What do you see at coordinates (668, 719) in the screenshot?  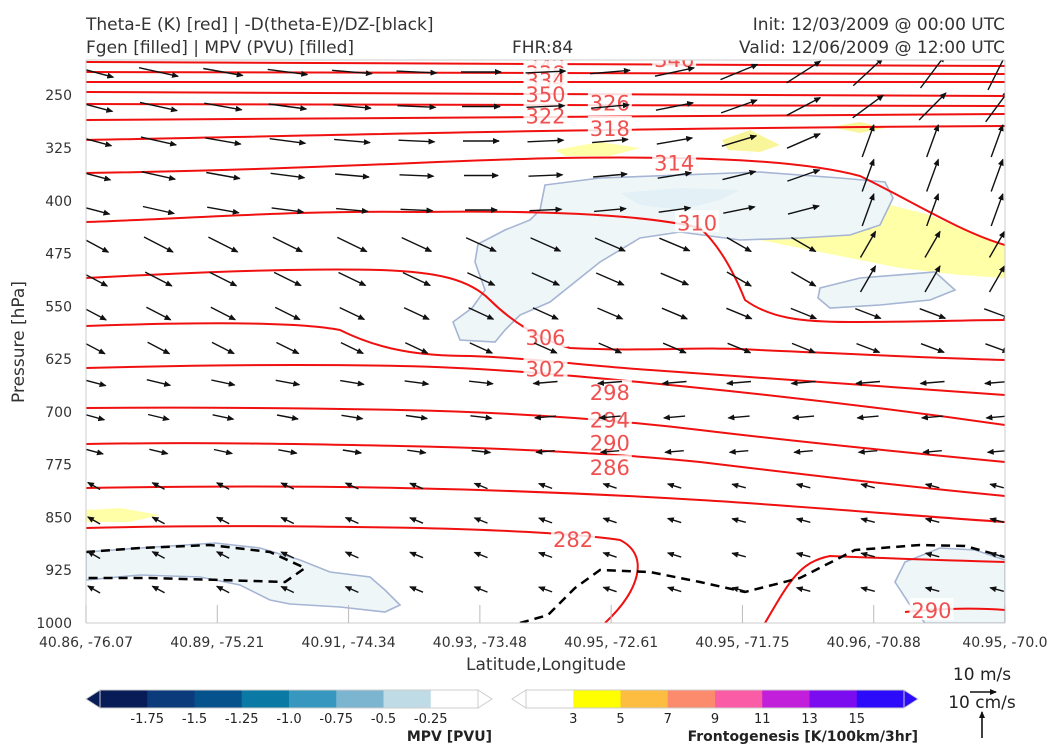 I see `colorbar-tick-label: 7` at bounding box center [668, 719].